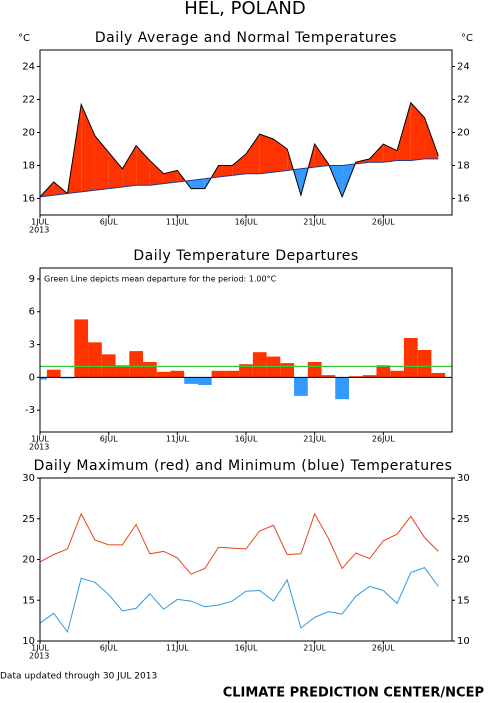 The height and width of the screenshot is (703, 491). Describe the element at coordinates (244, 9) in the screenshot. I see `page-title: HEL, POLAND` at that location.